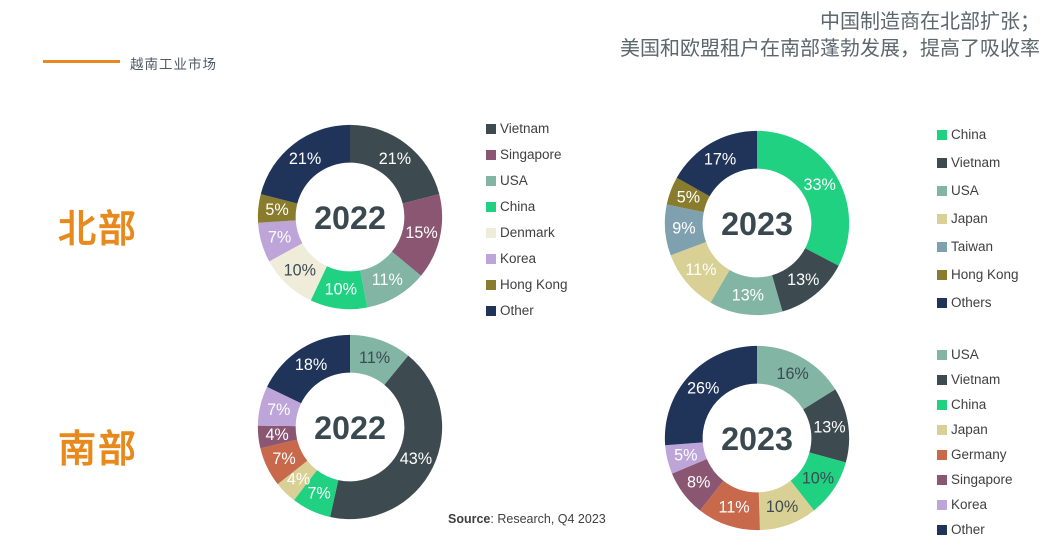 Image resolution: width=1061 pixels, height=549 pixels. What do you see at coordinates (298, 479) in the screenshot?
I see `slice-value-label-japan: 4%` at bounding box center [298, 479].